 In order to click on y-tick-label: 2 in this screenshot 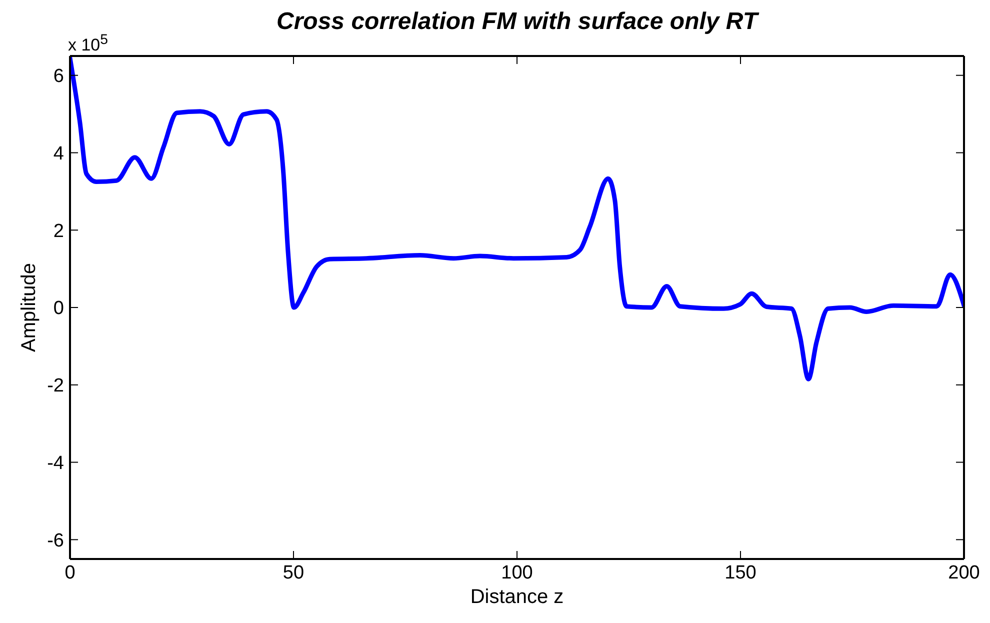, I will do `click(58, 231)`.